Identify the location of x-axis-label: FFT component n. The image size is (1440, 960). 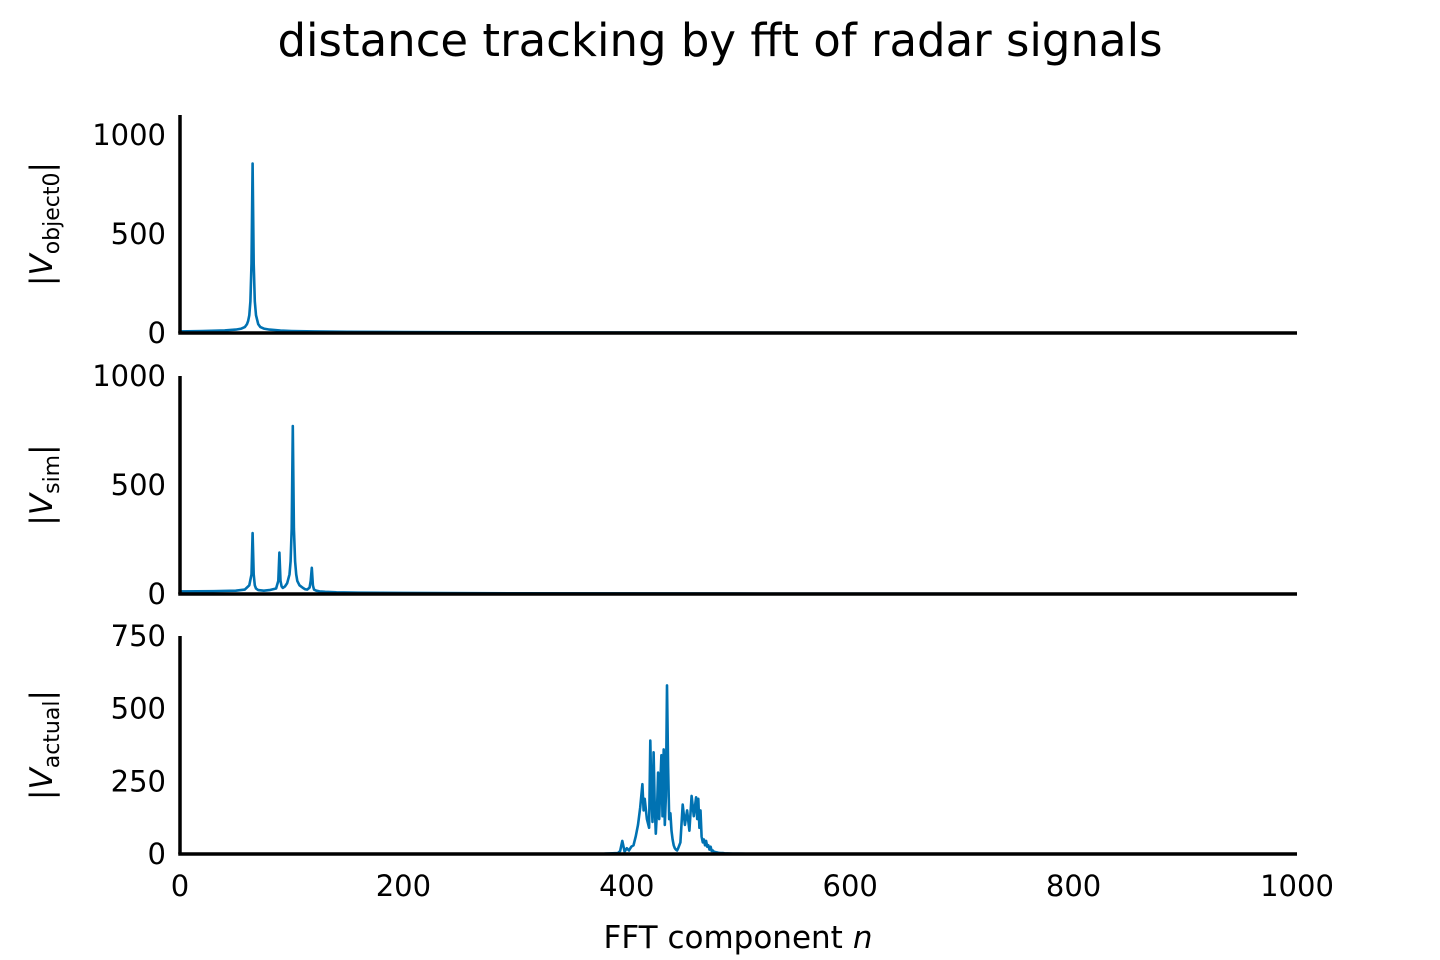
(738, 938).